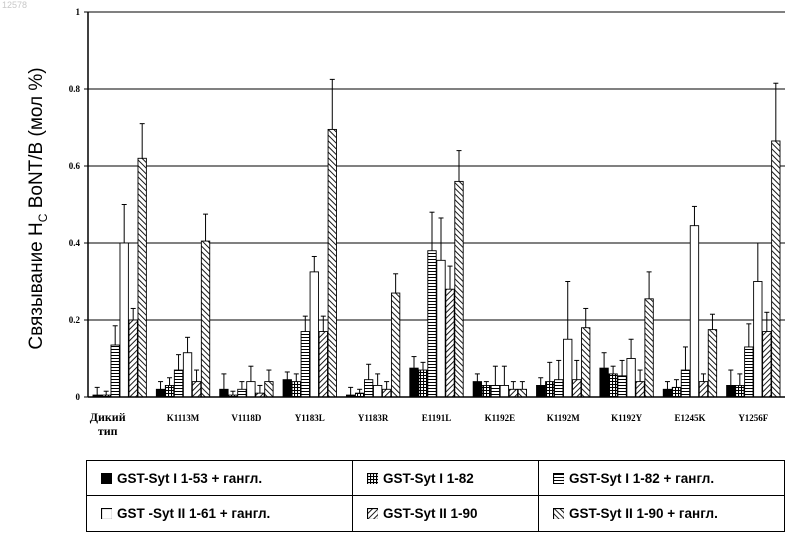  I want to click on legend-item: GST-Syt II 1-90 + гангл., so click(661, 513).